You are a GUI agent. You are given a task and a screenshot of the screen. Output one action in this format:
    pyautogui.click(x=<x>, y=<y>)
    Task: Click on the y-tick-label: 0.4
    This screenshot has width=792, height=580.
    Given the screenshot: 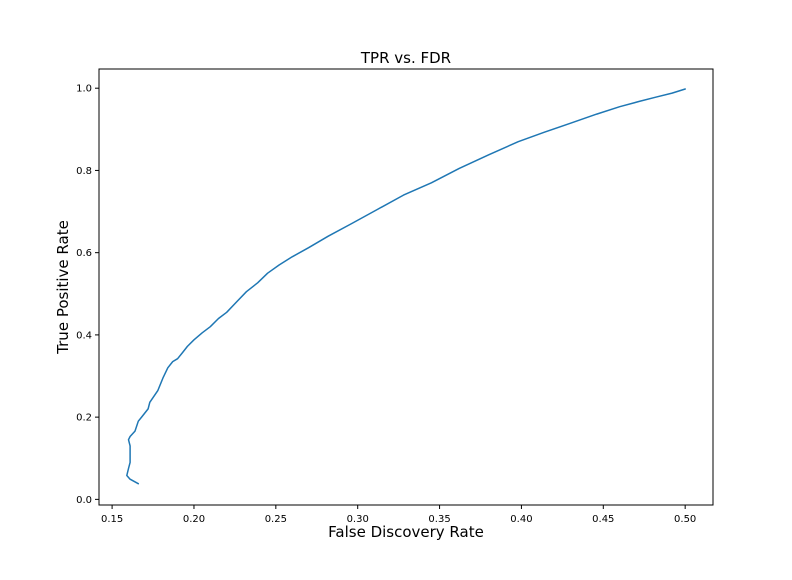 What is the action you would take?
    pyautogui.click(x=84, y=335)
    